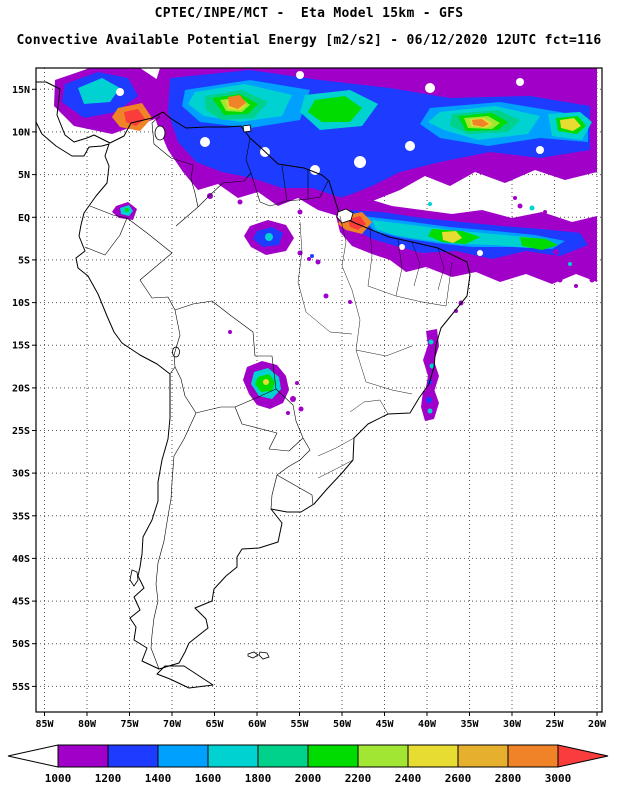 The height and width of the screenshot is (800, 618). I want to click on lat-tick-label: 40S, so click(21, 559).